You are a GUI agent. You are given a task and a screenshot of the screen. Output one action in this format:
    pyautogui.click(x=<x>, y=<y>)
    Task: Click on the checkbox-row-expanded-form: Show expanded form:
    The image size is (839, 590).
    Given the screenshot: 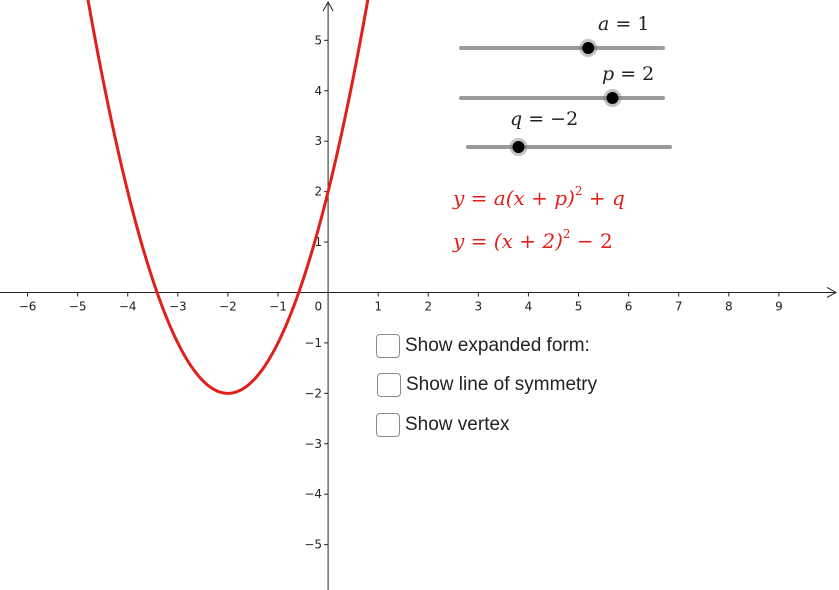 What is the action you would take?
    pyautogui.click(x=483, y=346)
    